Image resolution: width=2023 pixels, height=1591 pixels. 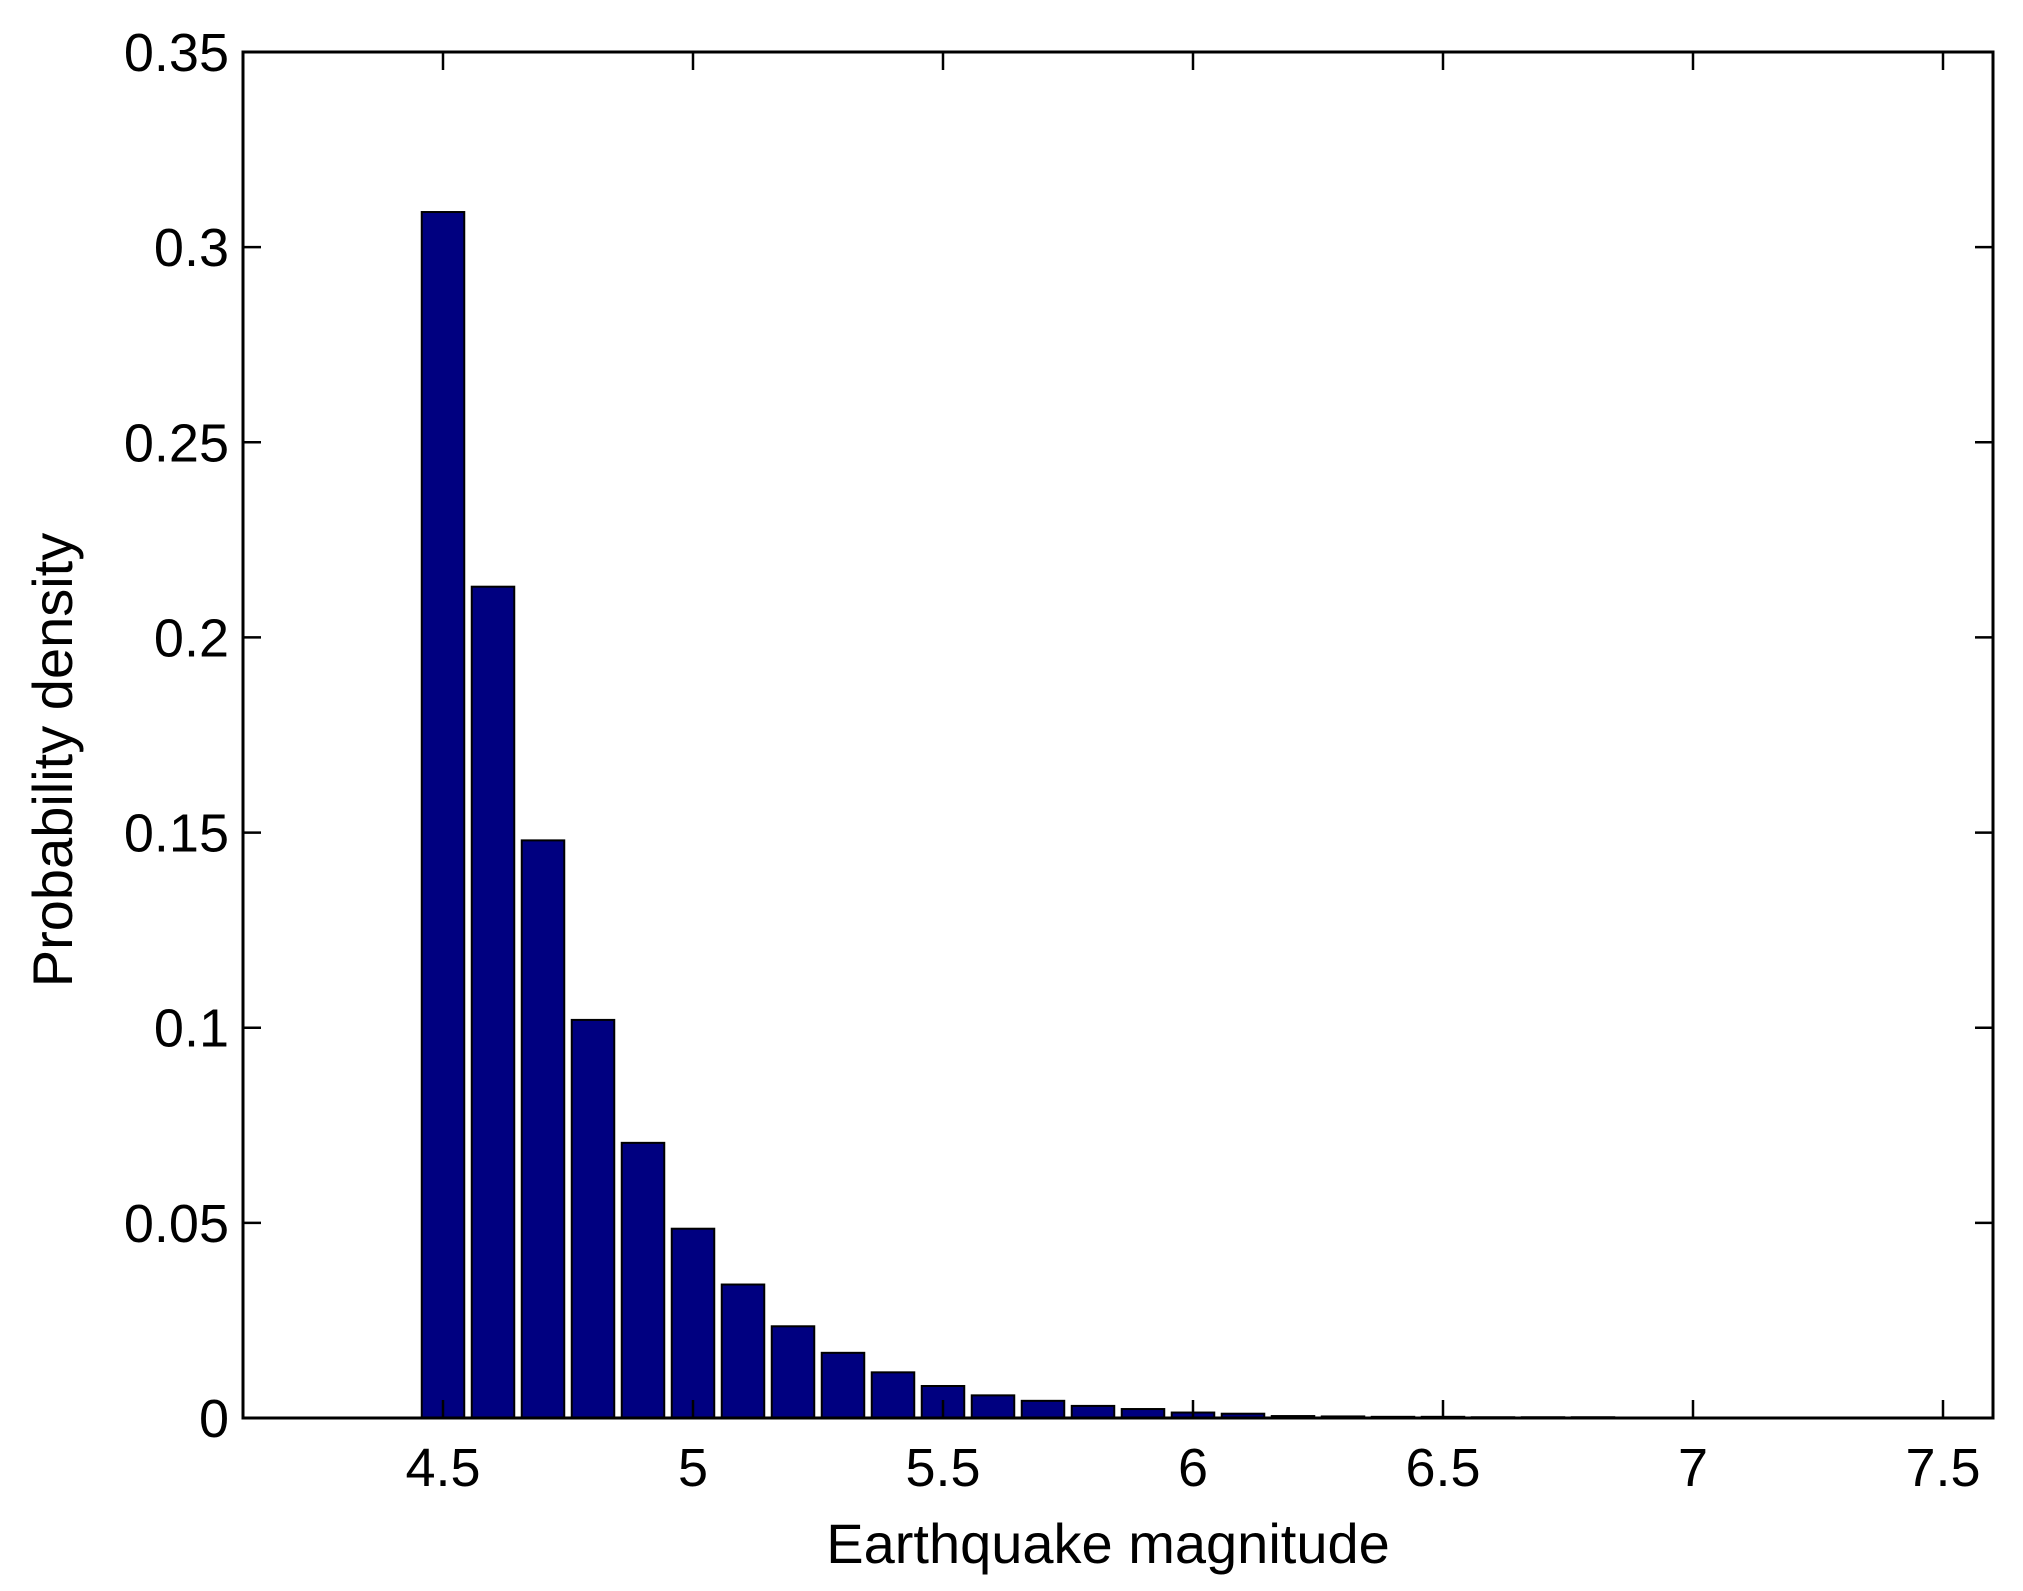 What do you see at coordinates (1108, 1543) in the screenshot?
I see `x-axis-label: Earthquake magnitude` at bounding box center [1108, 1543].